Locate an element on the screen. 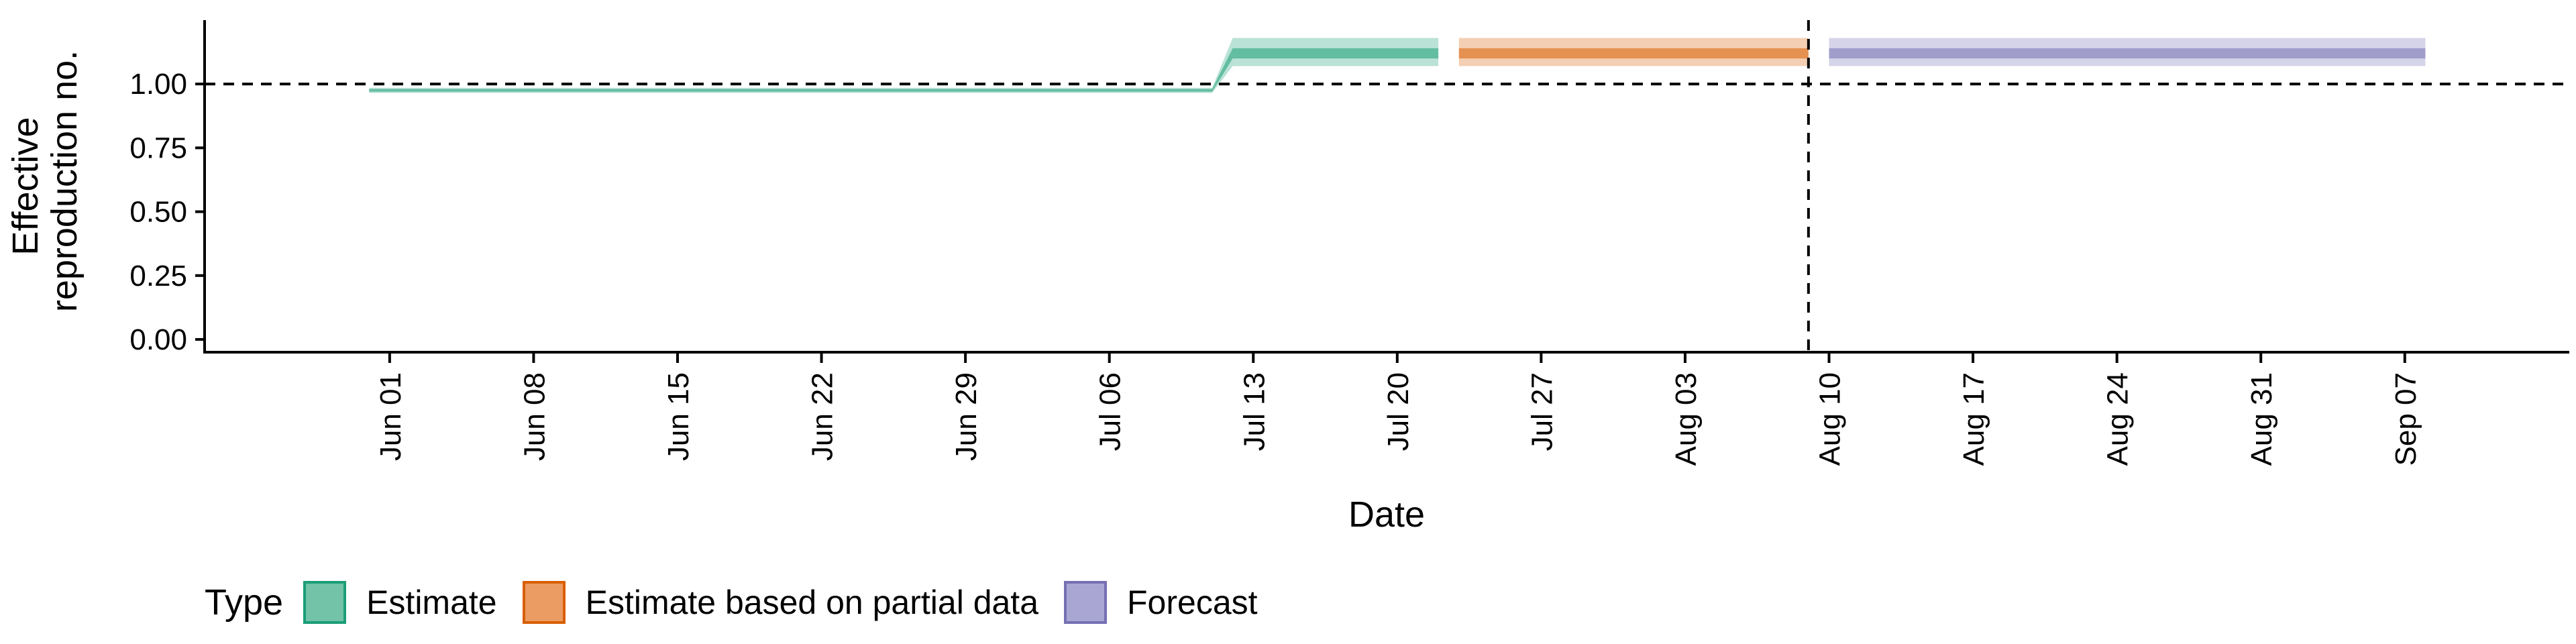 This screenshot has height=644, width=2576. legend-label-partial: Estimate based on partial data is located at coordinates (812, 602).